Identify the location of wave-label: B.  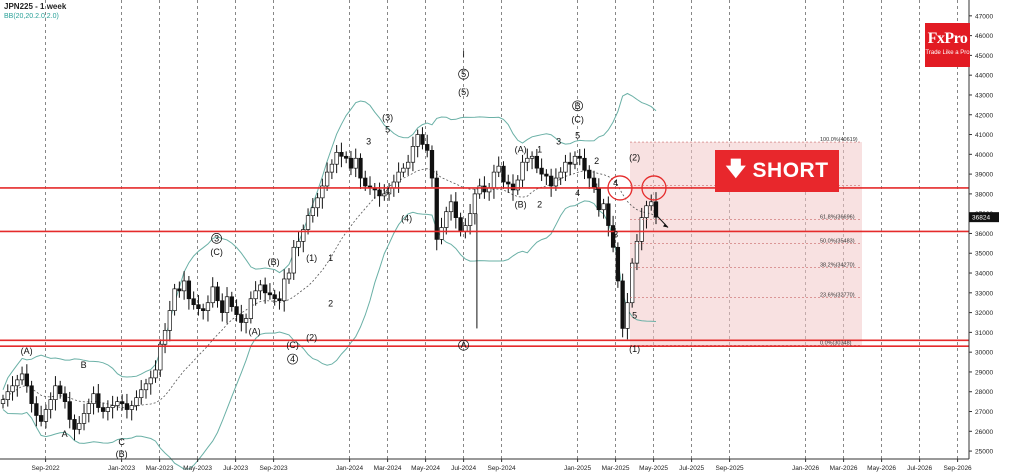
(578, 106).